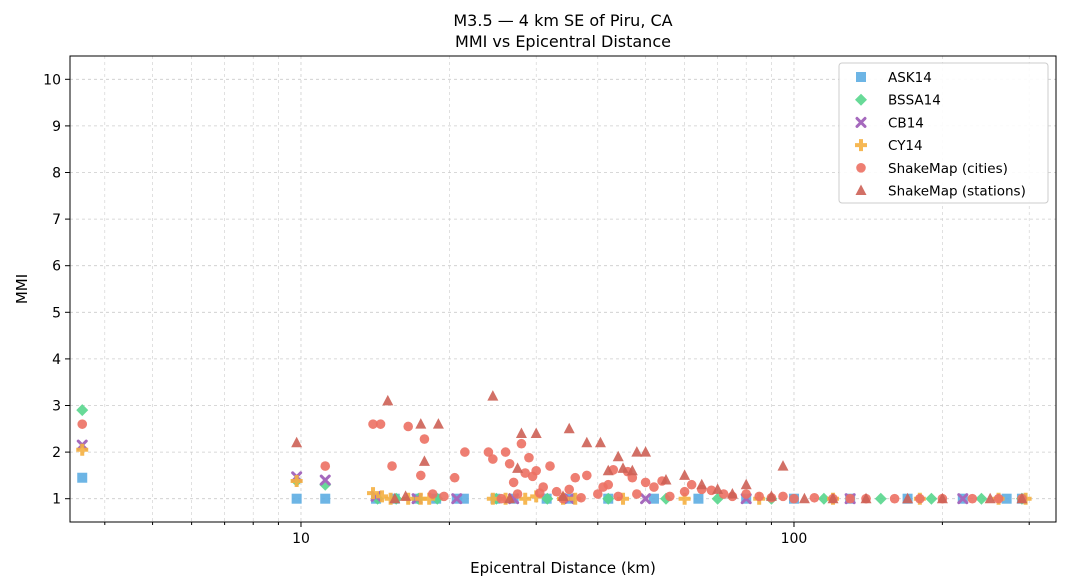 The height and width of the screenshot is (588, 1067). What do you see at coordinates (56, 453) in the screenshot?
I see `y-tick-label: 2` at bounding box center [56, 453].